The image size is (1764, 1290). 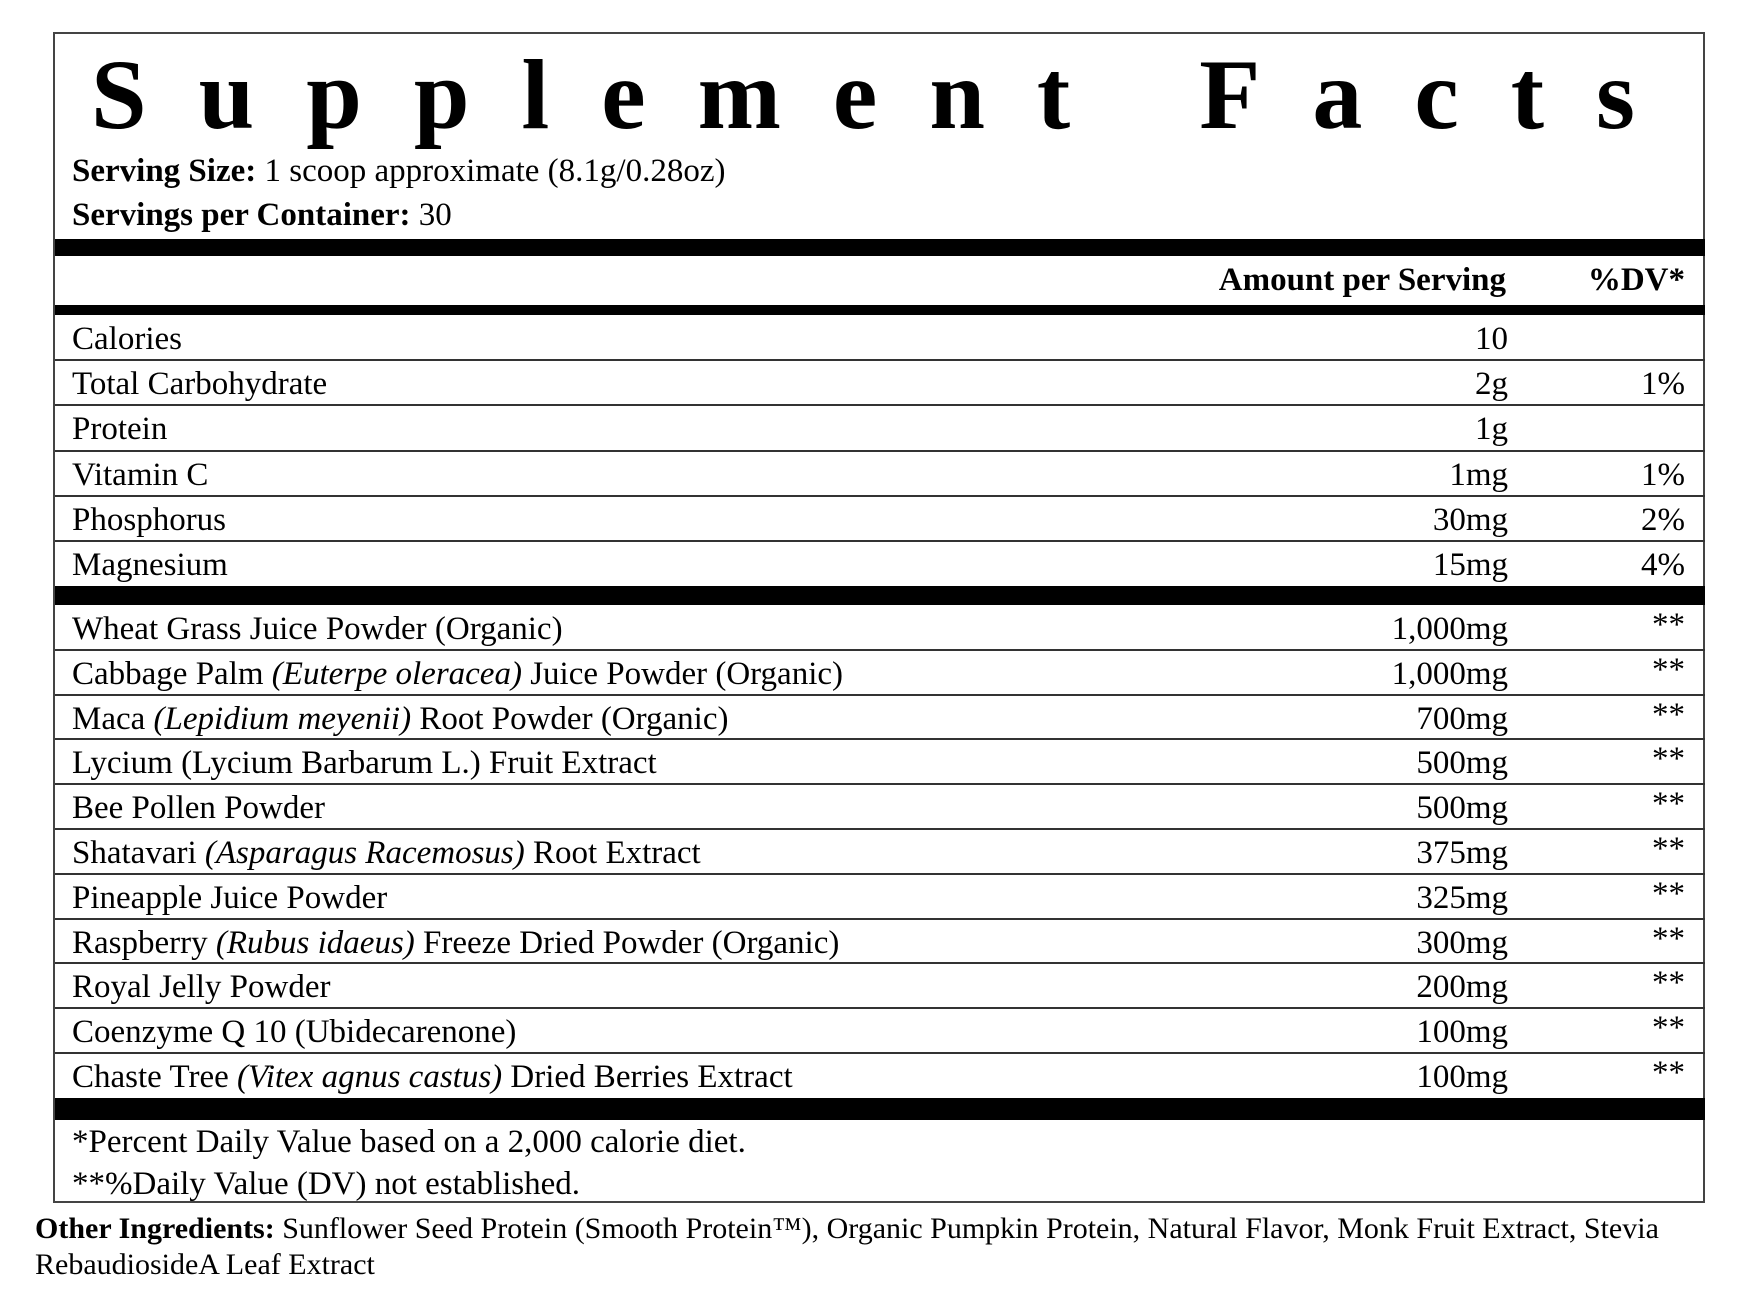 I want to click on daily-value: 2%, so click(x=1663, y=519).